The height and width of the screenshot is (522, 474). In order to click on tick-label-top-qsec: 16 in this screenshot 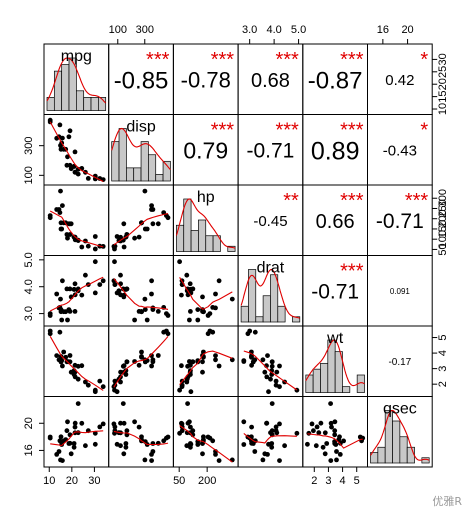, I will do `click(383, 30)`.